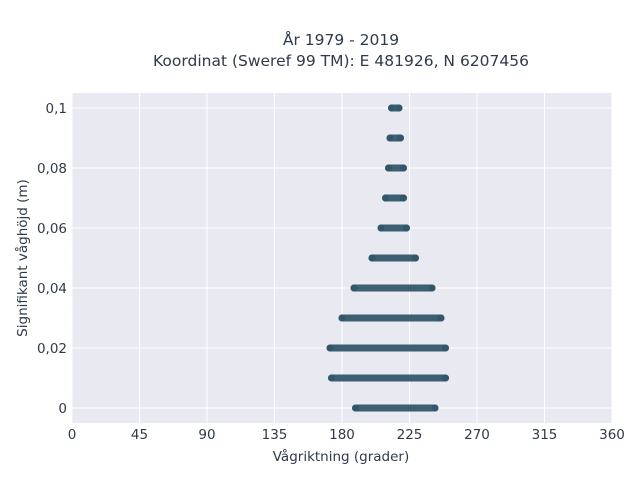 The image size is (640, 480). Describe the element at coordinates (341, 456) in the screenshot. I see `x-axis-title: Vågriktning (grader)` at that location.